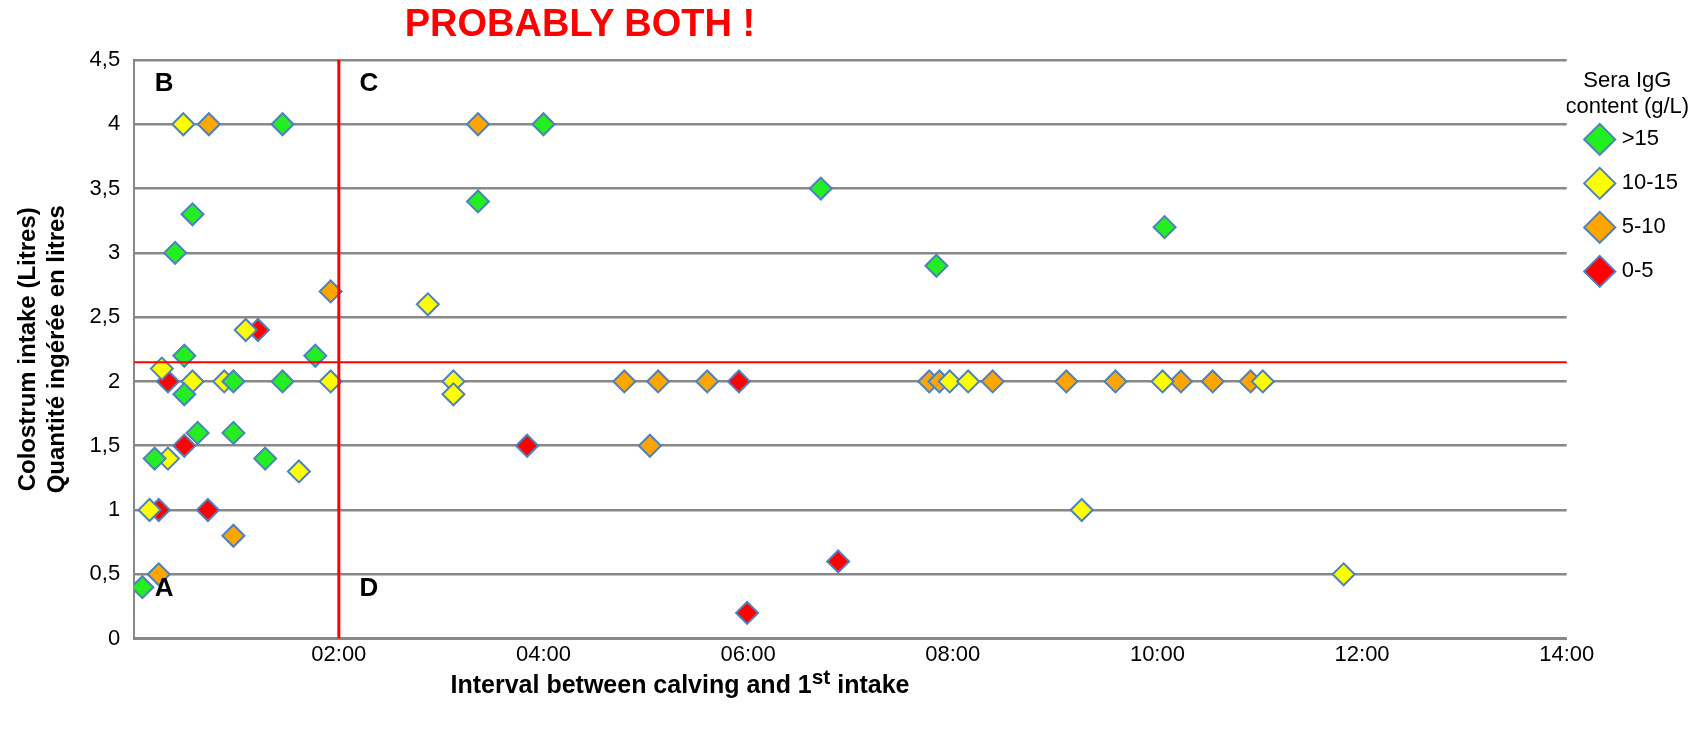 This screenshot has height=741, width=1708. I want to click on legend-label: 5-10, so click(1643, 226).